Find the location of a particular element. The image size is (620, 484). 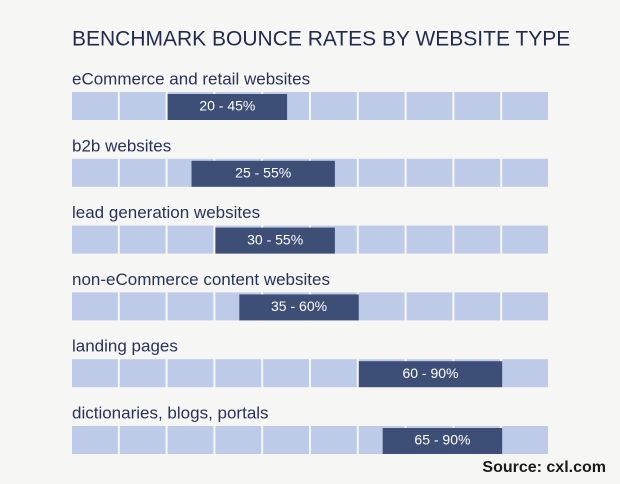

category-label: eCommerce and retail websites is located at coordinates (191, 78).